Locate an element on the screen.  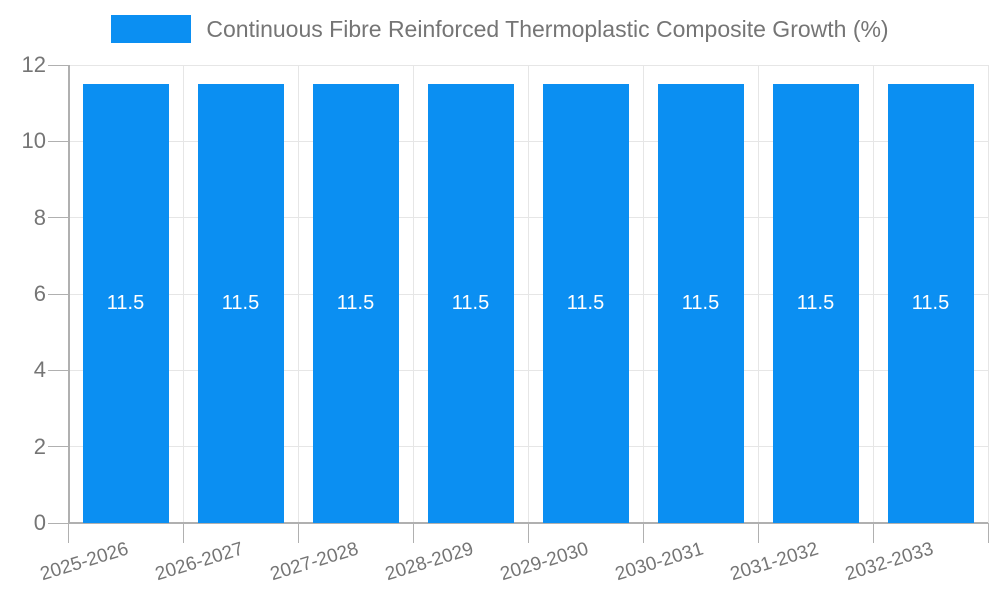
y-axis-tick-label: 10 is located at coordinates (33, 141).